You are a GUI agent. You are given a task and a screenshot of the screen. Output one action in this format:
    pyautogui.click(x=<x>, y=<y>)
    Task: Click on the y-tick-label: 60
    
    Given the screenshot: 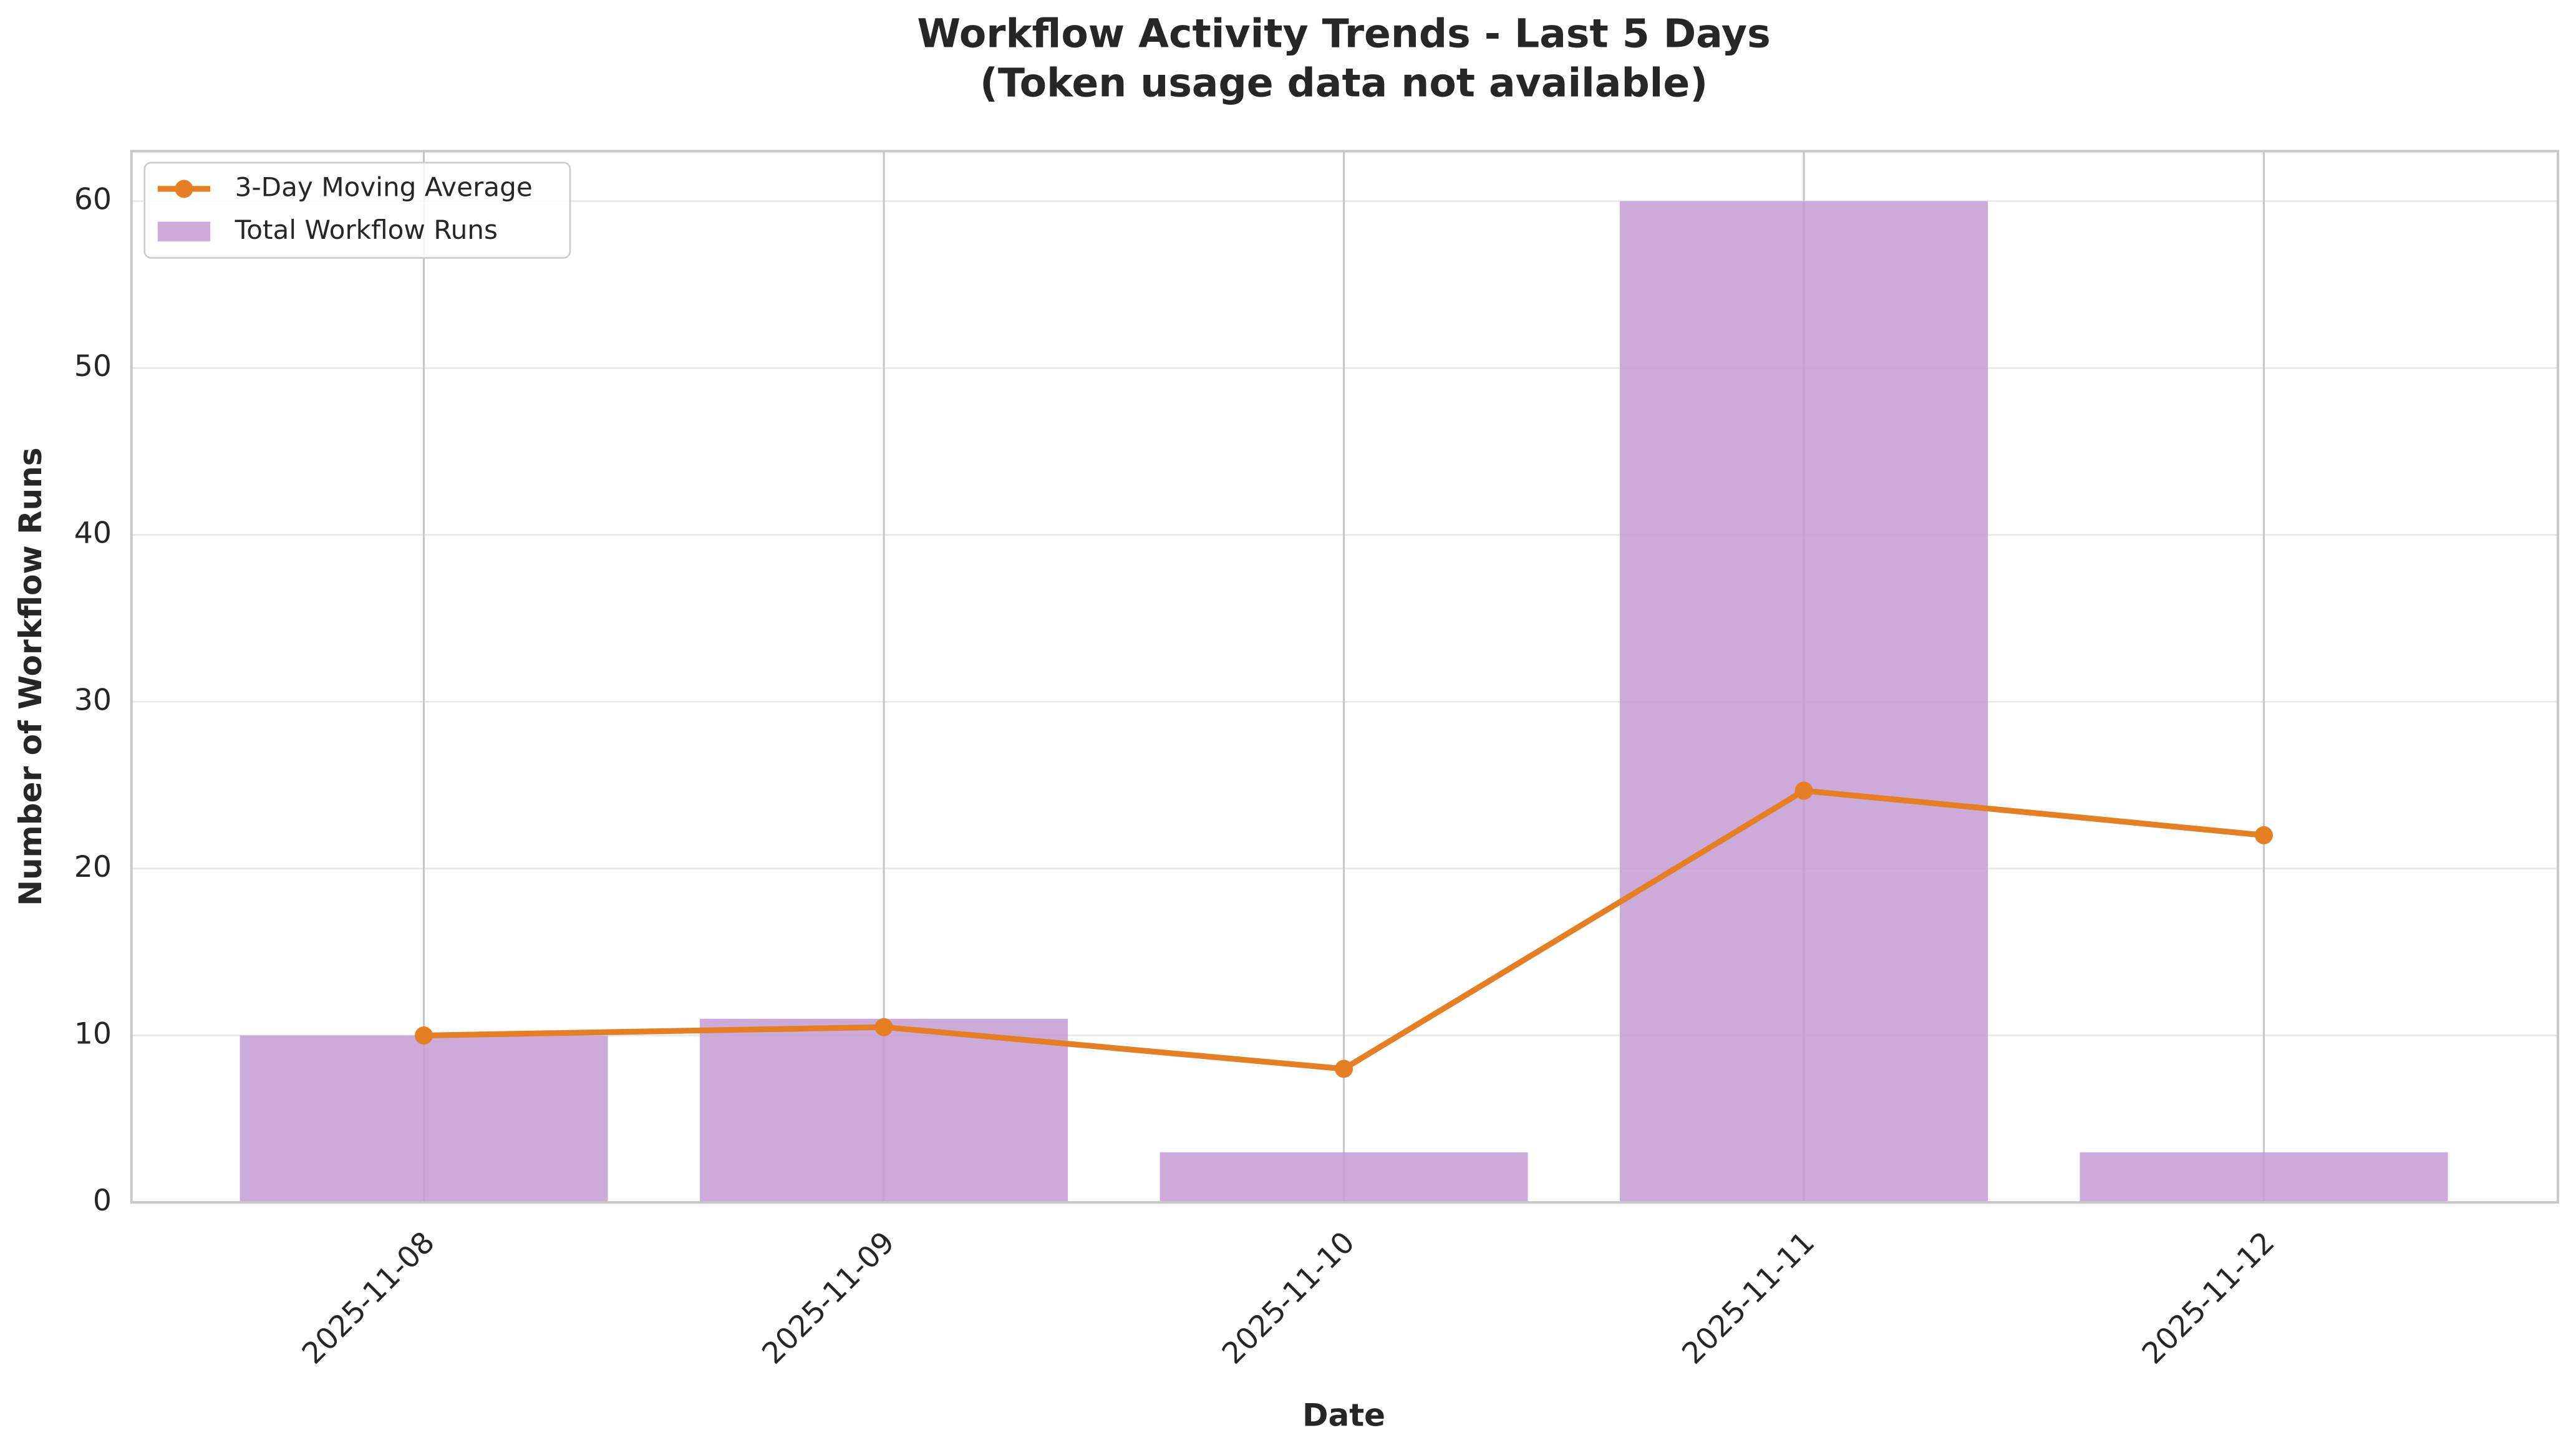 What is the action you would take?
    pyautogui.click(x=93, y=200)
    